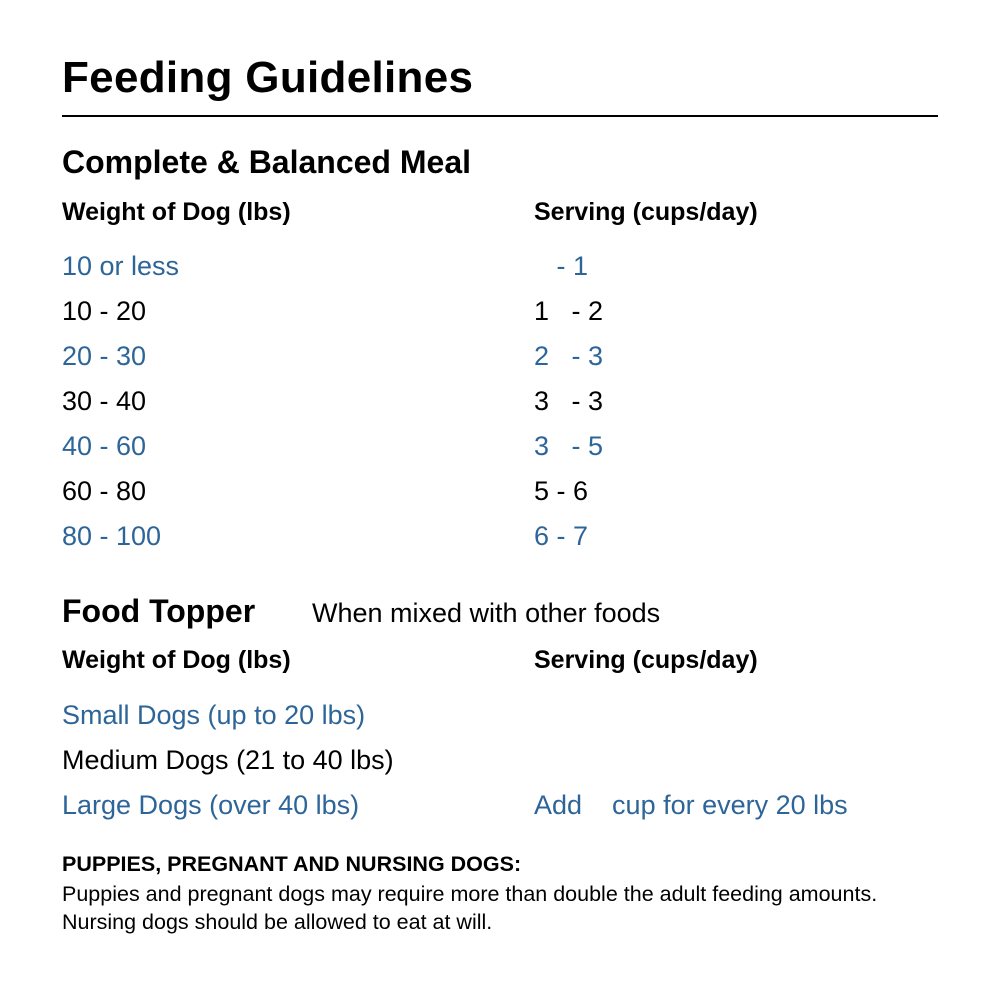 The width and height of the screenshot is (1000, 1000). What do you see at coordinates (268, 77) in the screenshot?
I see `page-title: Feeding Guidelines` at bounding box center [268, 77].